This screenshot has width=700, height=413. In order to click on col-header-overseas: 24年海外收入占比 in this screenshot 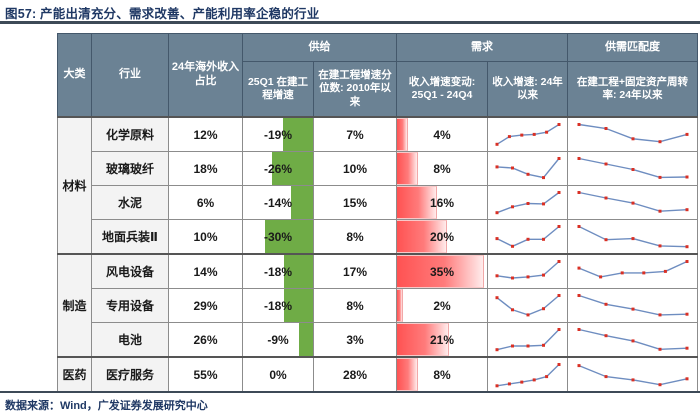, I will do `click(205, 75)`.